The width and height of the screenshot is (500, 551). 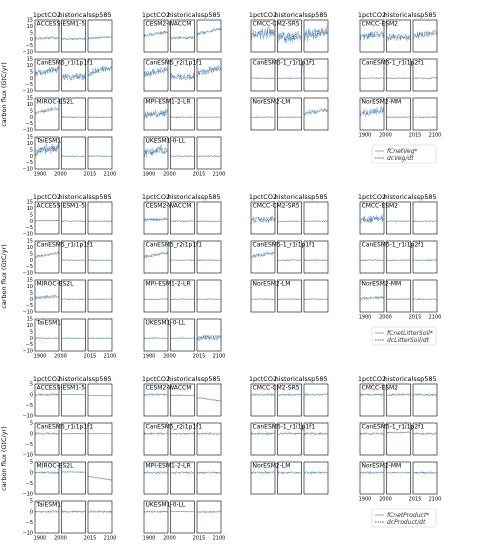 I want to click on model-label: CMCC-CM2-SR5, so click(x=276, y=206).